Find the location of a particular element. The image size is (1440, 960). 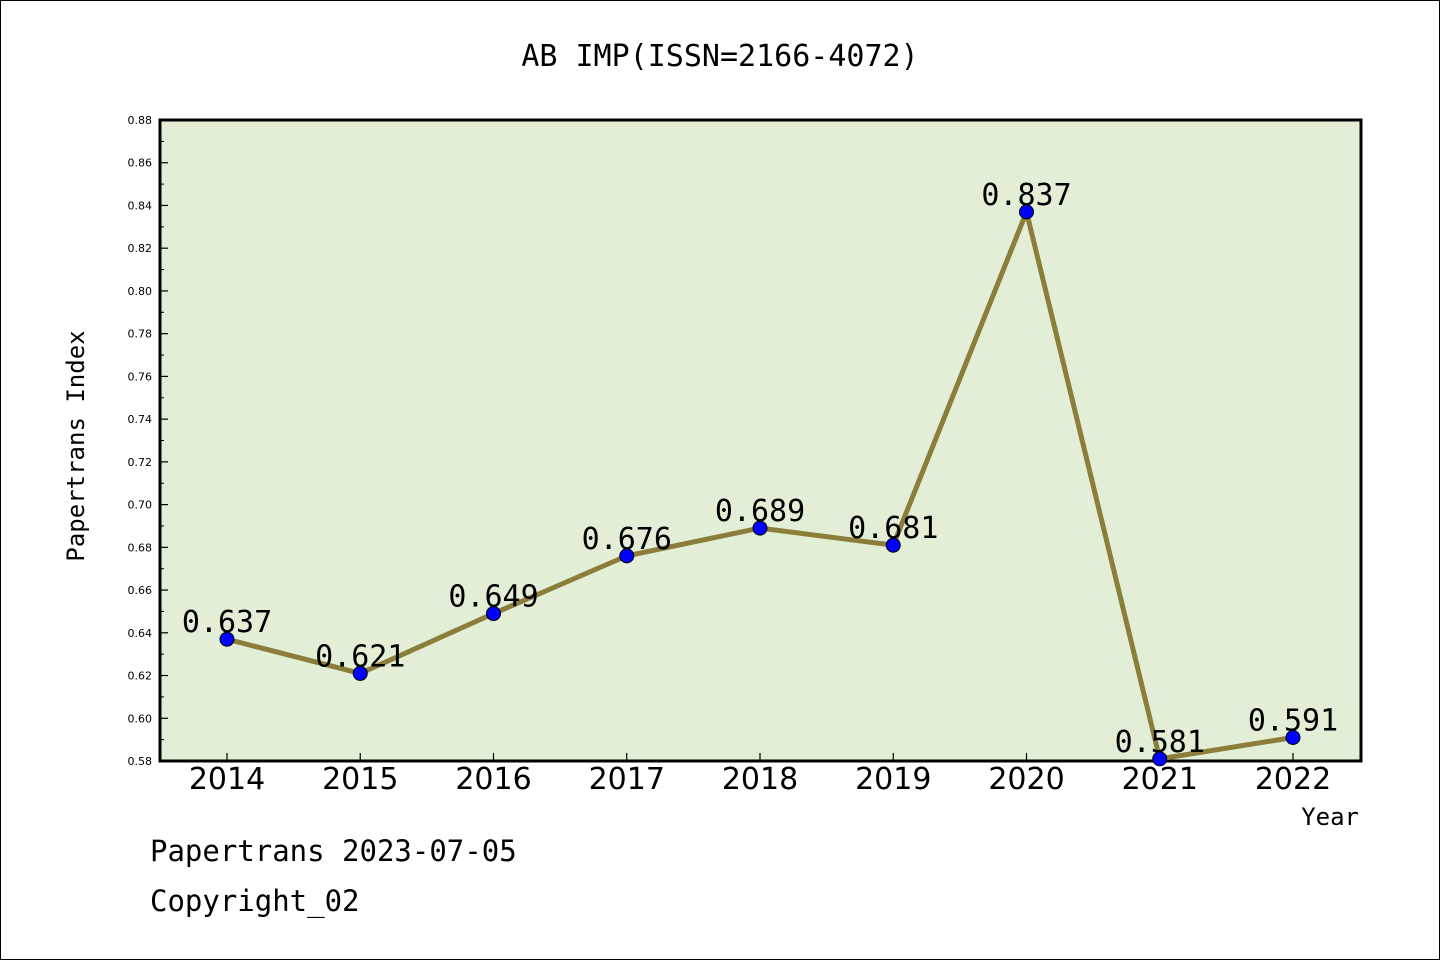

x-tick-label: 2022 is located at coordinates (1293, 779).